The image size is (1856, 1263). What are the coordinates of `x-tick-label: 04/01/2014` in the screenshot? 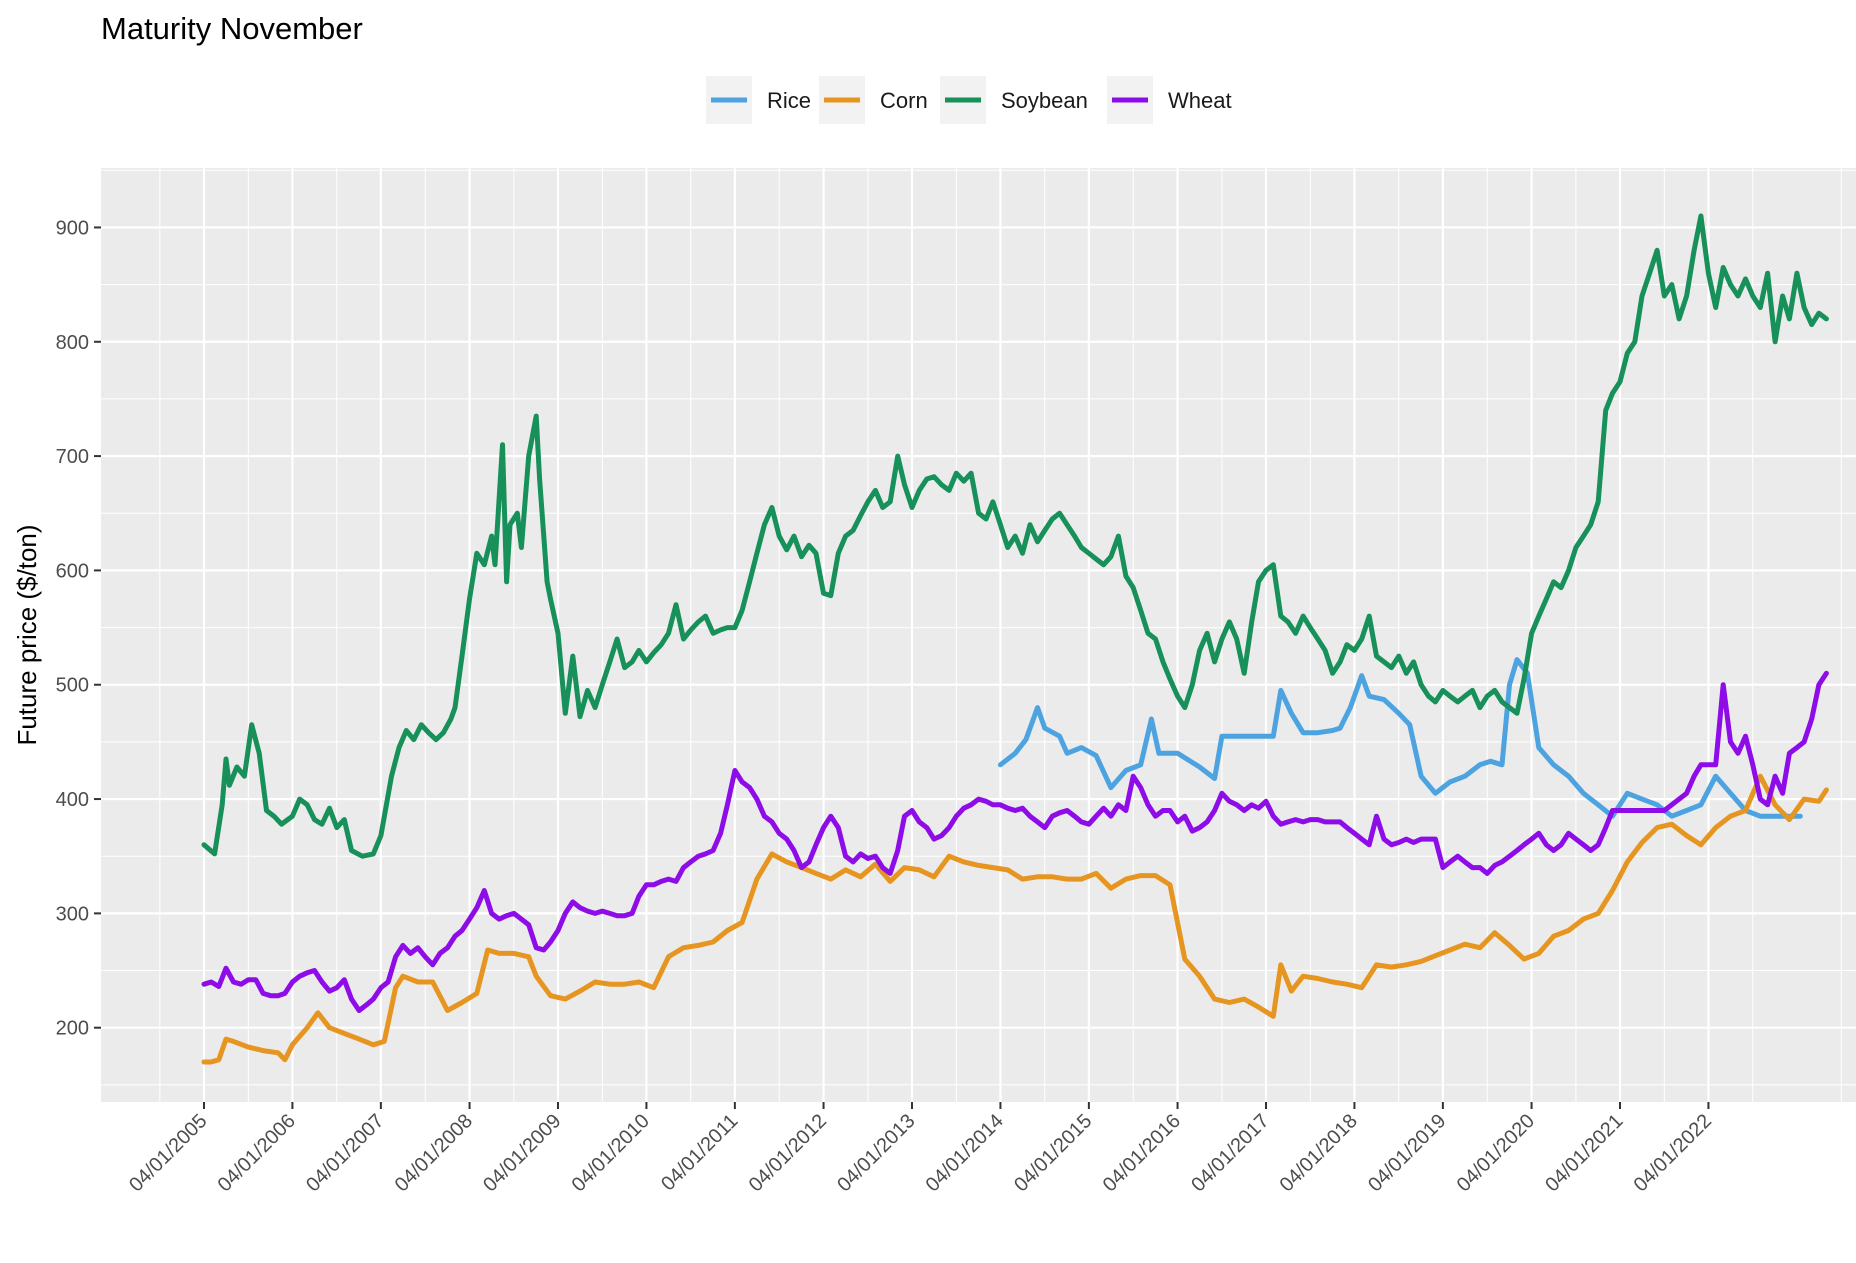 It's located at (965, 1153).